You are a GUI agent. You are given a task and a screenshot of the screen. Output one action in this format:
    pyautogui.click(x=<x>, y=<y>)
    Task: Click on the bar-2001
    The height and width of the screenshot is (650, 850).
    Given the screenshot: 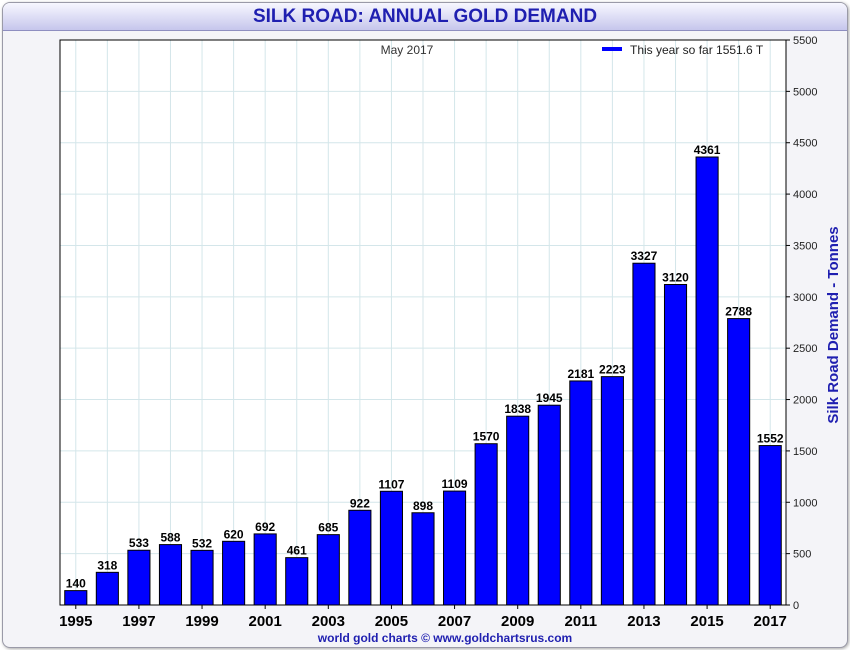 What is the action you would take?
    pyautogui.click(x=265, y=569)
    